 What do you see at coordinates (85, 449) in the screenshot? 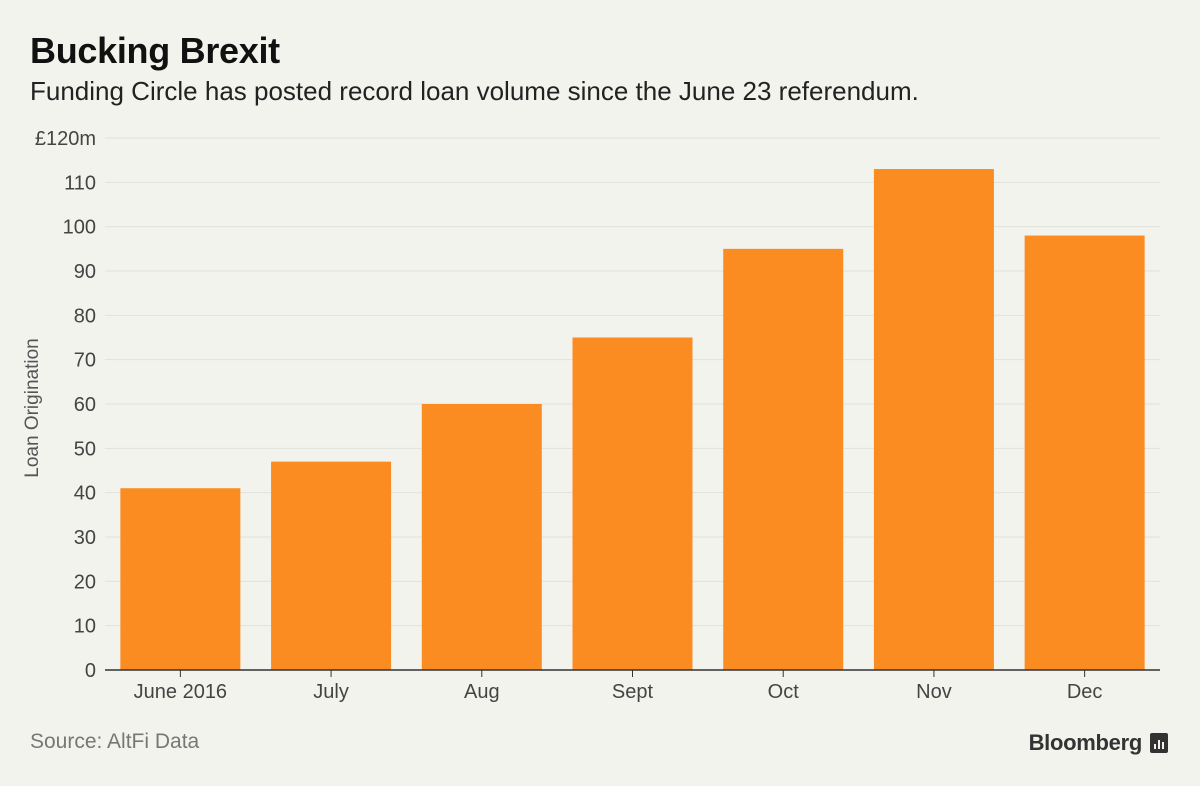
I see `y-tick-label: 50` at bounding box center [85, 449].